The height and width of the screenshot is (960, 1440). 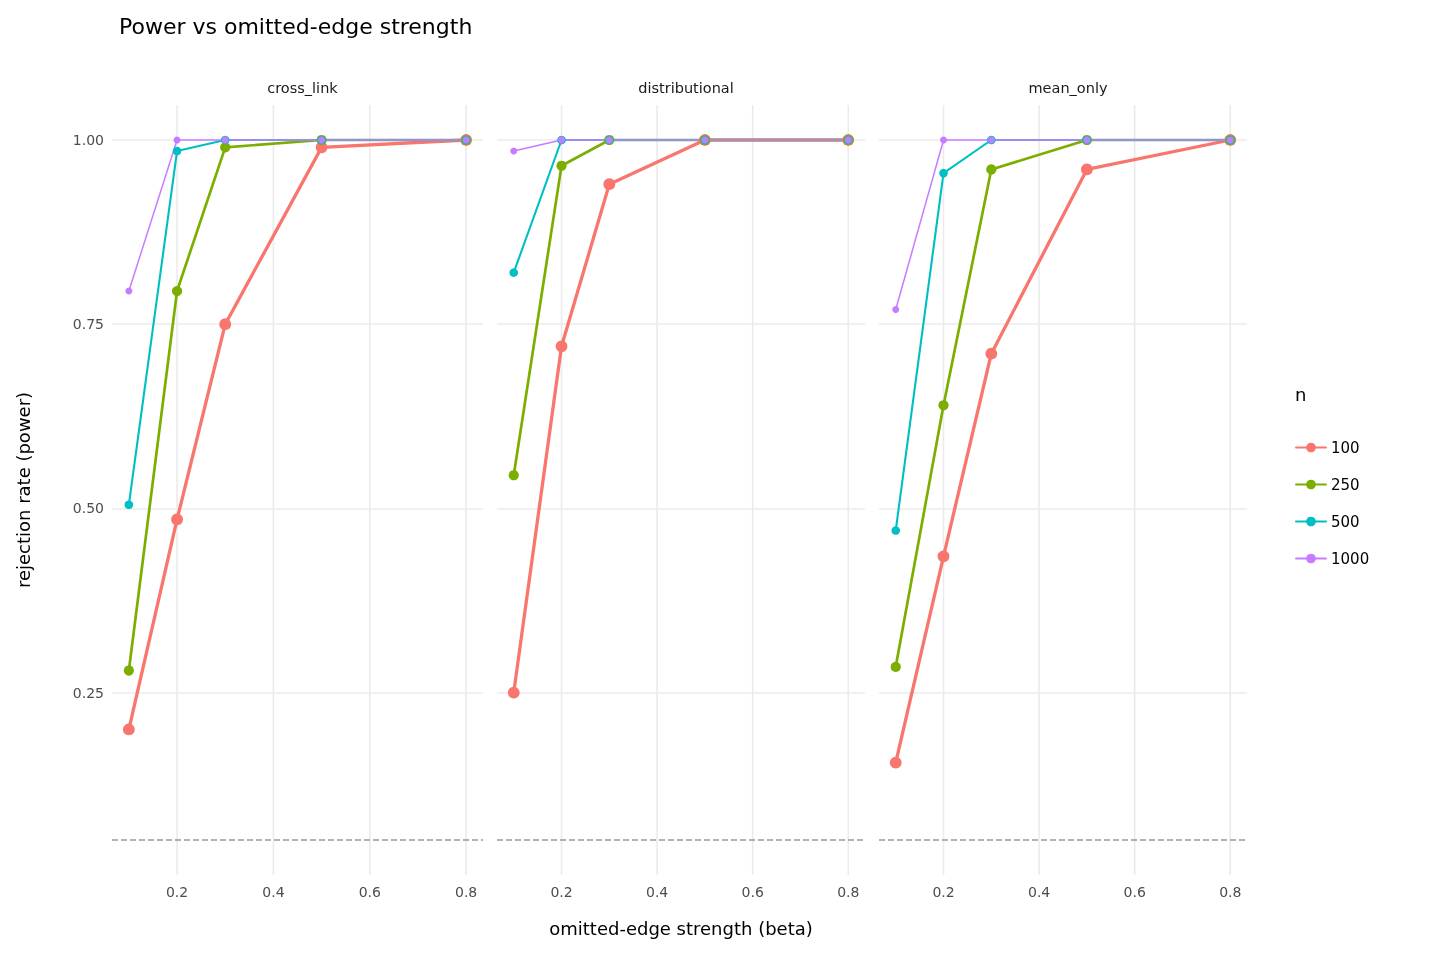 I want to click on legend-label: 250, so click(x=1345, y=484).